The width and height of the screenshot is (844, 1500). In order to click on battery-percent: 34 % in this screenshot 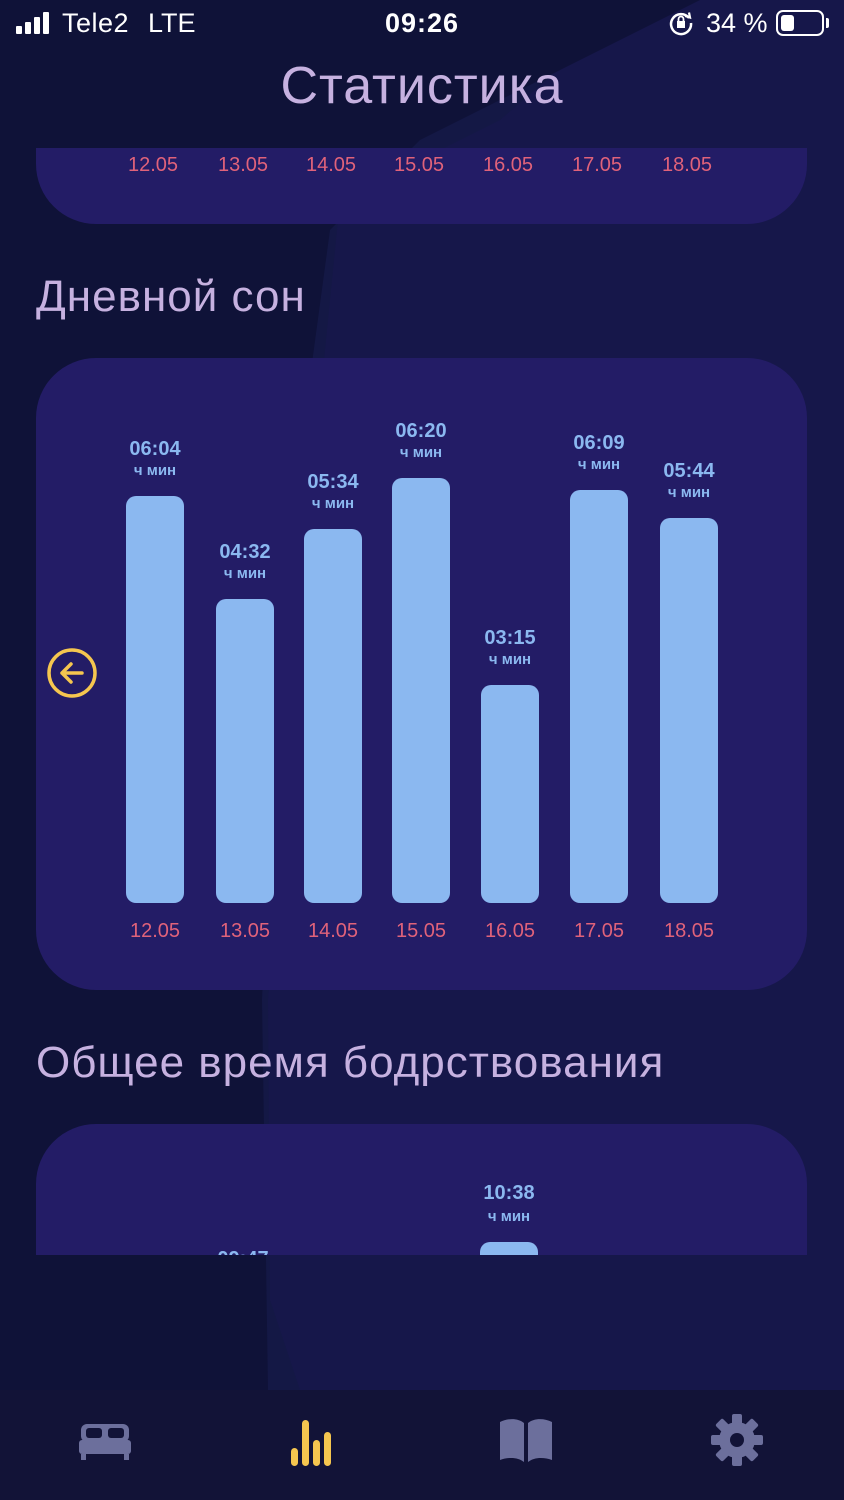, I will do `click(737, 23)`.